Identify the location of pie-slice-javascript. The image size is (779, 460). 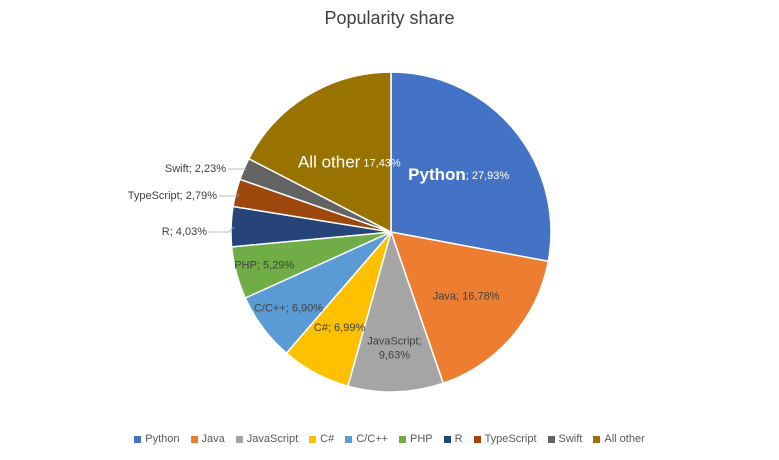
(395, 311).